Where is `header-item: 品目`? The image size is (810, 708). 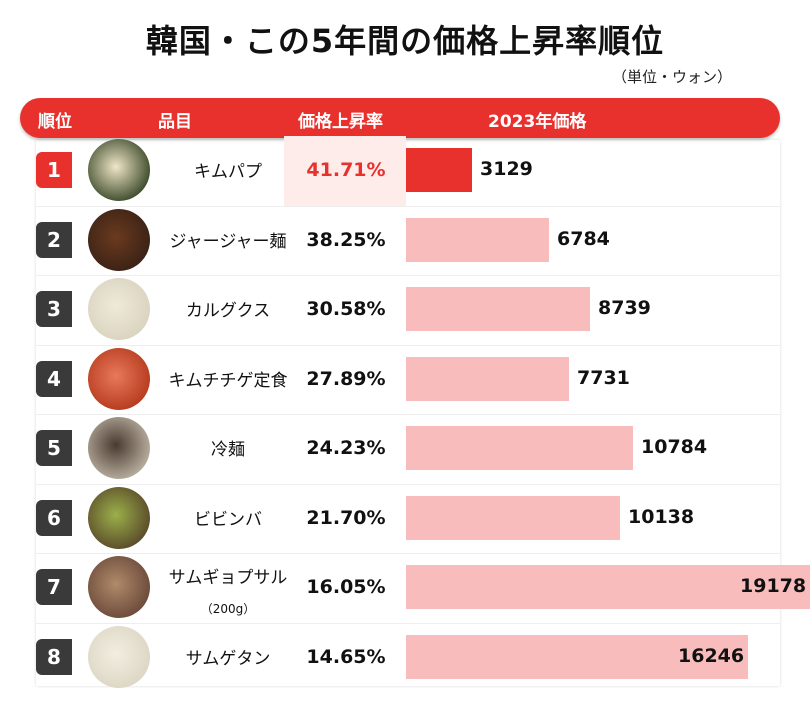
header-item: 品目 is located at coordinates (175, 122).